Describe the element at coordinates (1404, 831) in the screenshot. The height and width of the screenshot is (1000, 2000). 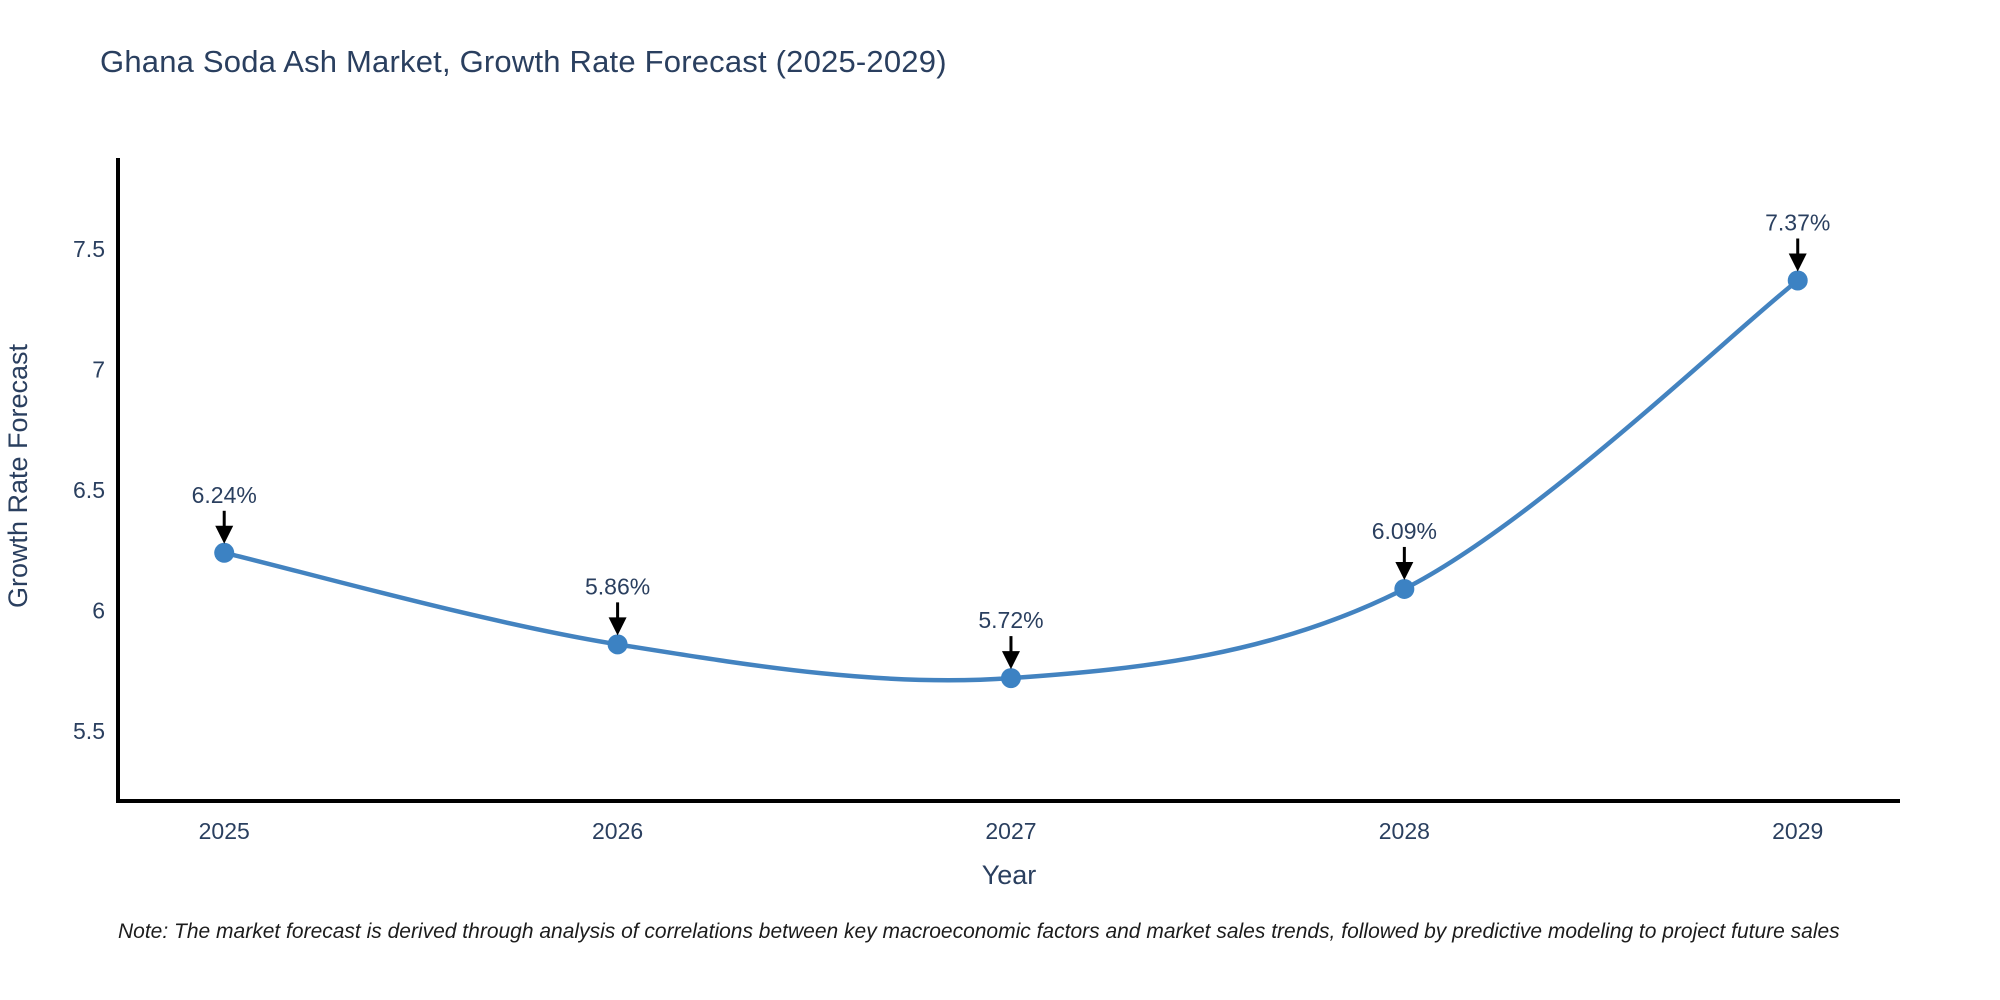
I see `x-tick-label: 2028` at that location.